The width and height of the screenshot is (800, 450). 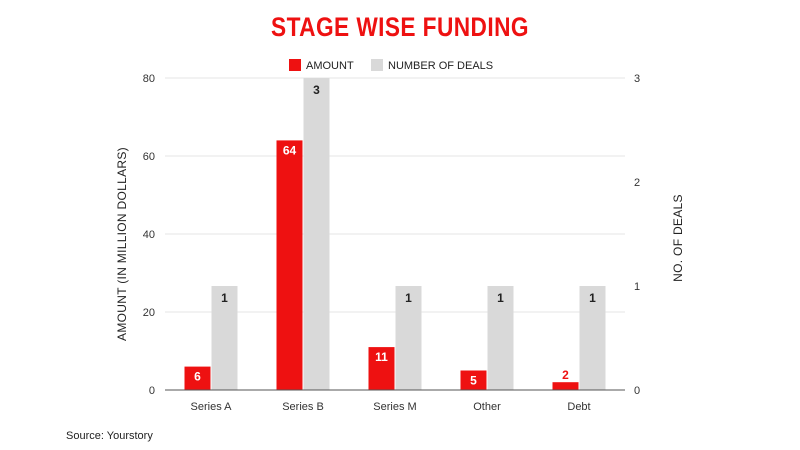 What do you see at coordinates (678, 238) in the screenshot?
I see `y-axis-title-right: NO. OF DEALS` at bounding box center [678, 238].